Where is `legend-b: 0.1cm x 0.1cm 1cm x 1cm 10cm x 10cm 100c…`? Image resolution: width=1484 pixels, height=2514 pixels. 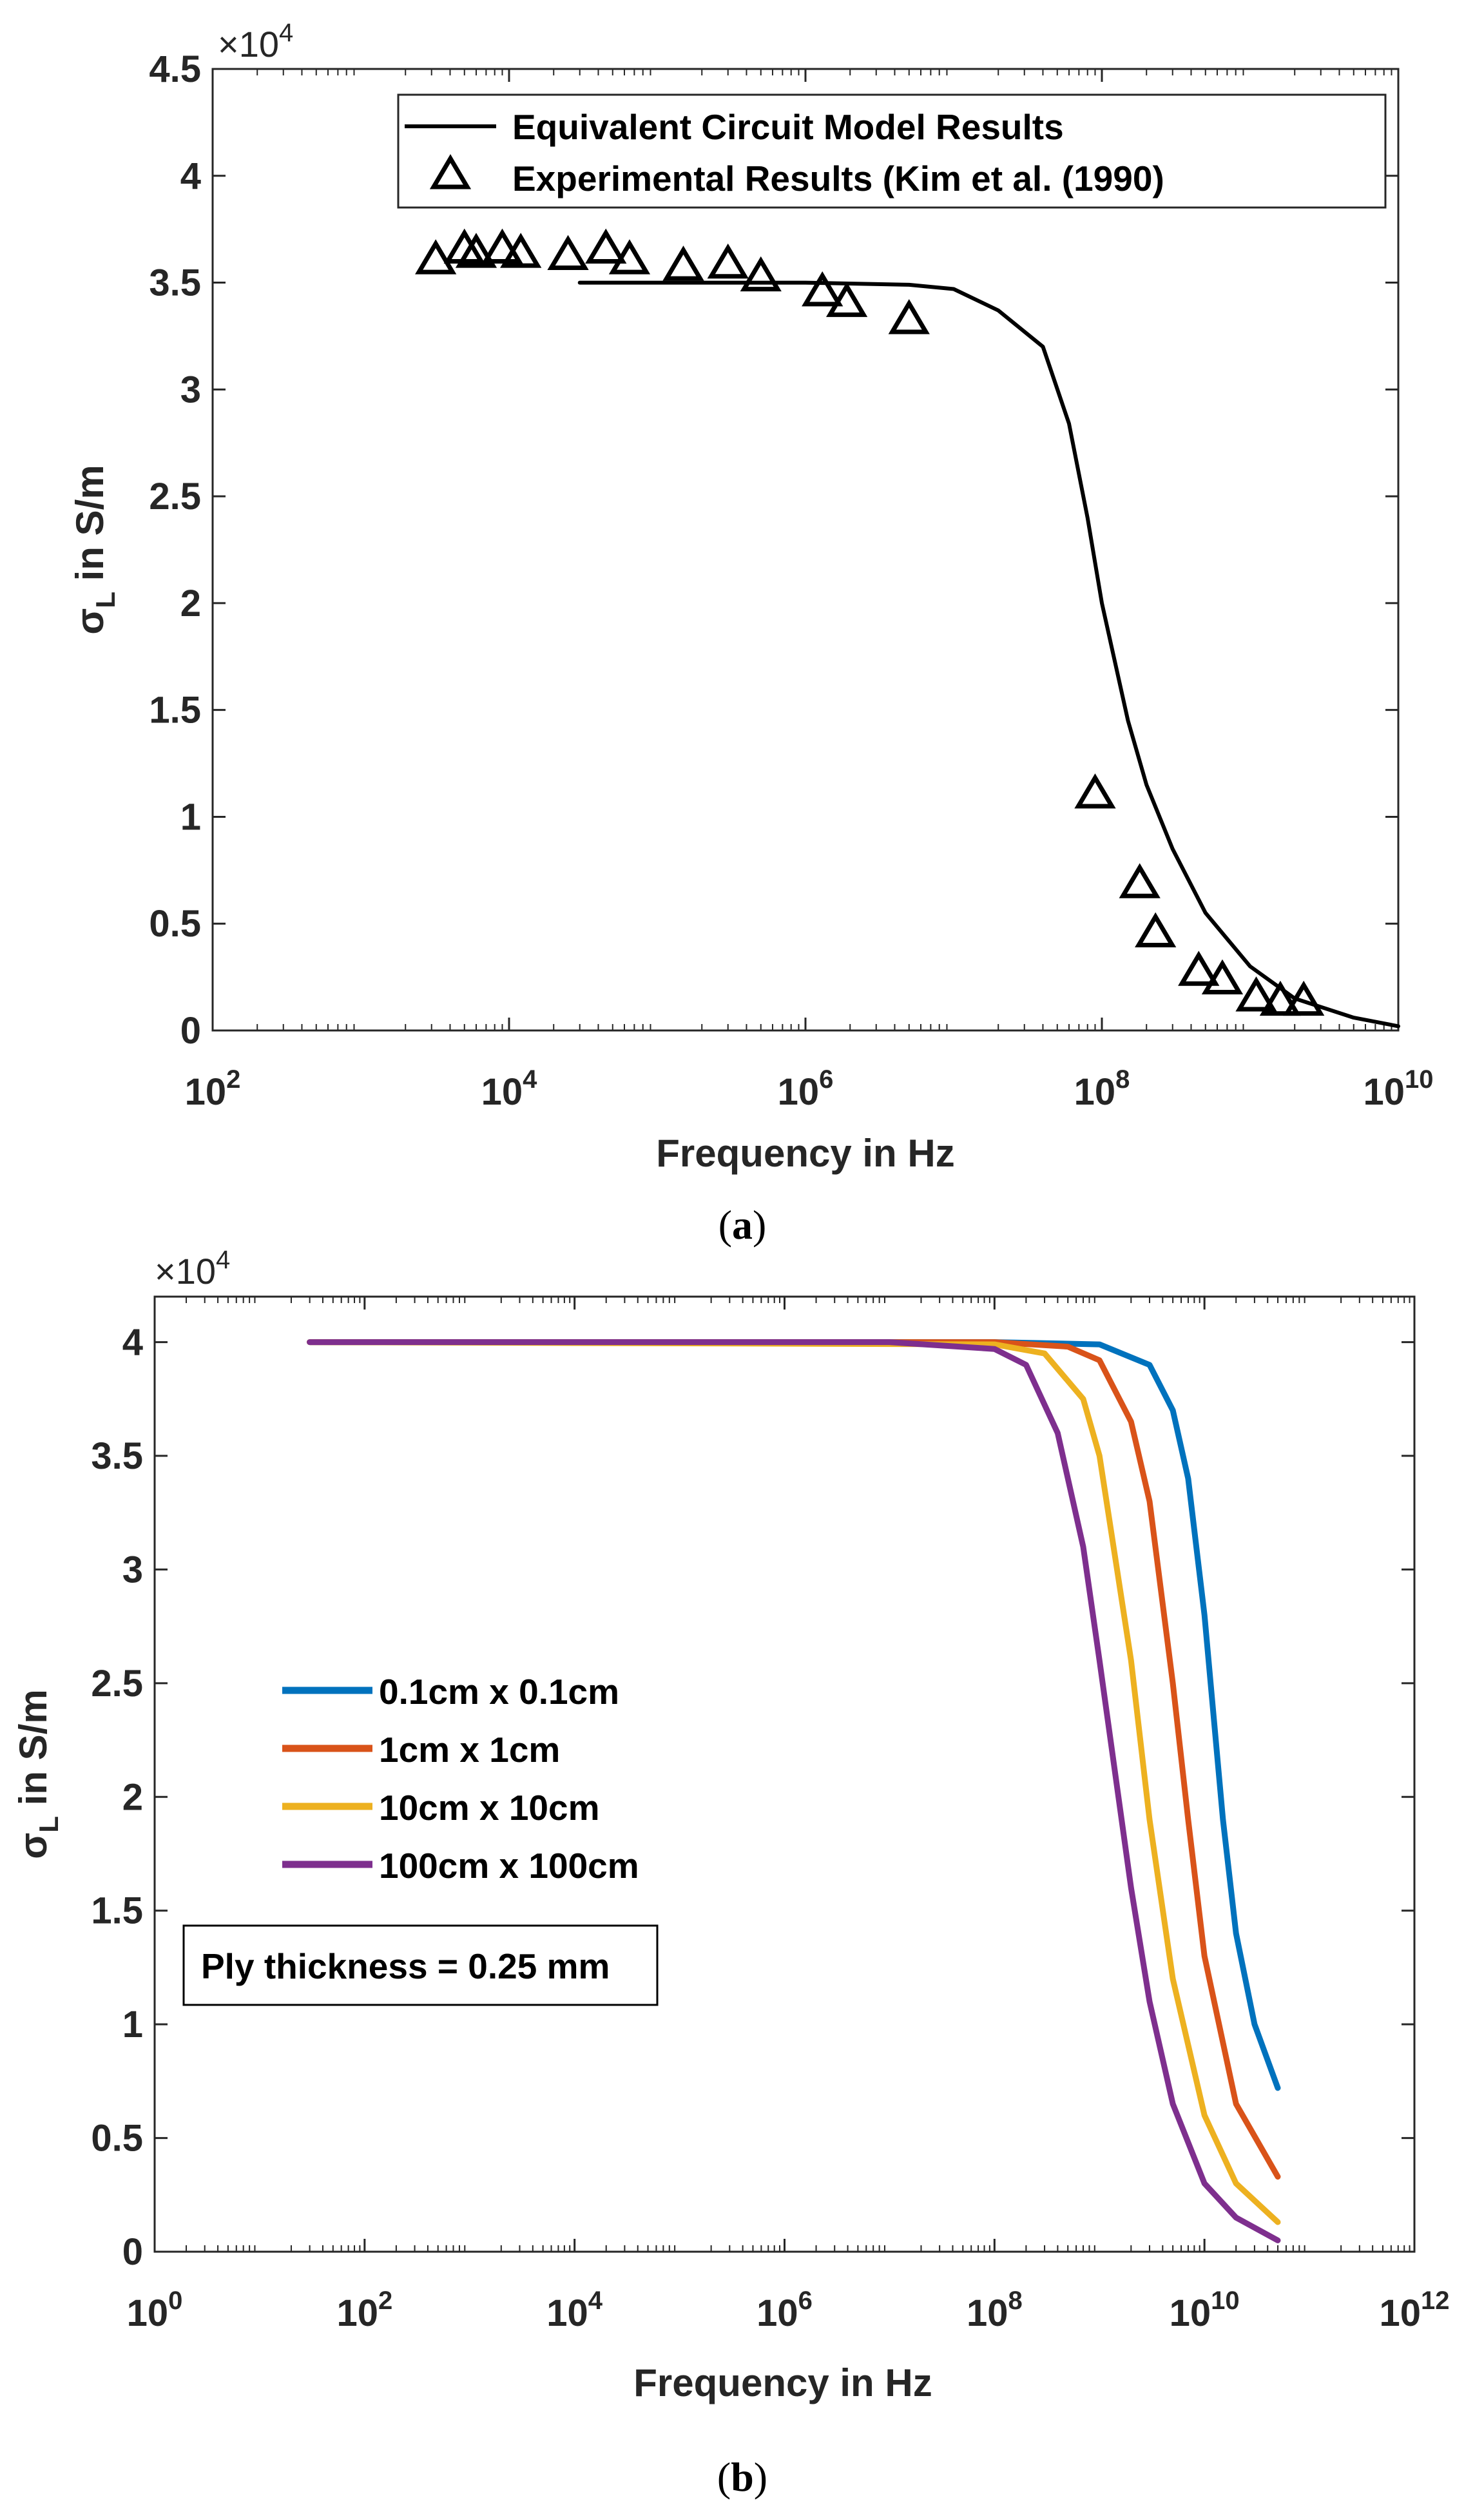 legend-b: 0.1cm x 0.1cm 1cm x 1cm 10cm x 10cm 100c… is located at coordinates (460, 1779).